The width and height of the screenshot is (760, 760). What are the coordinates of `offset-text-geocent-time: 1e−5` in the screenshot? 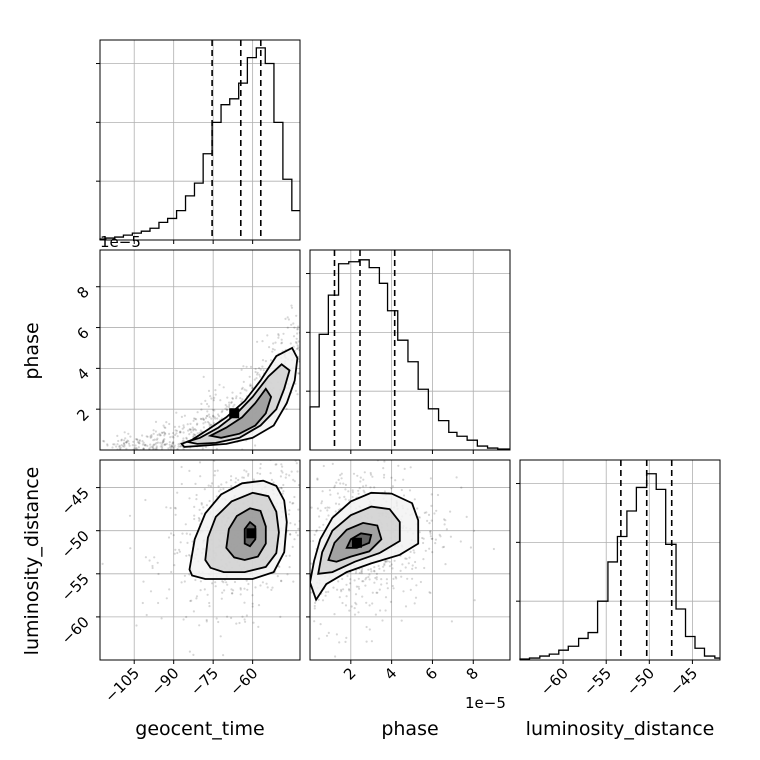 It's located at (120, 242).